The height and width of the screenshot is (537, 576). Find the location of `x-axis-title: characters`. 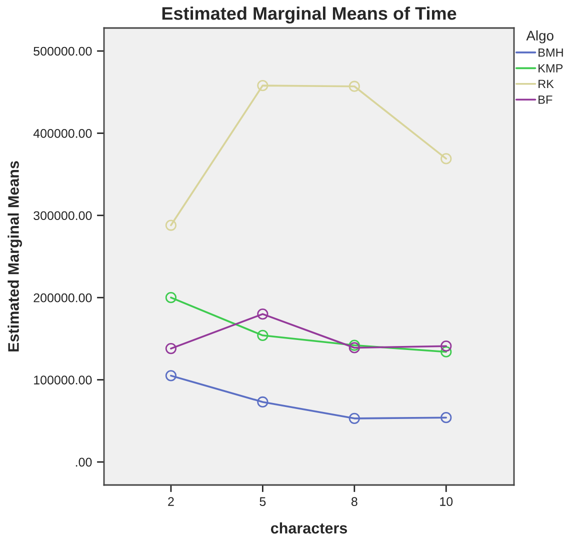

x-axis-title: characters is located at coordinates (309, 528).